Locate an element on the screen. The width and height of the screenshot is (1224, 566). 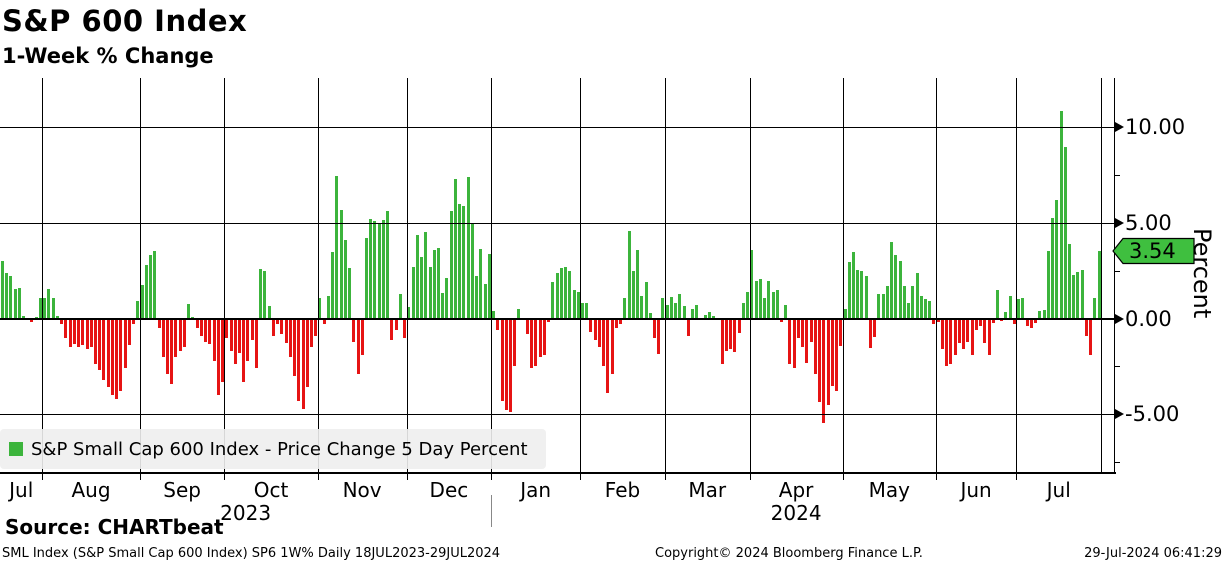
x-tick-label: Mar is located at coordinates (707, 490).